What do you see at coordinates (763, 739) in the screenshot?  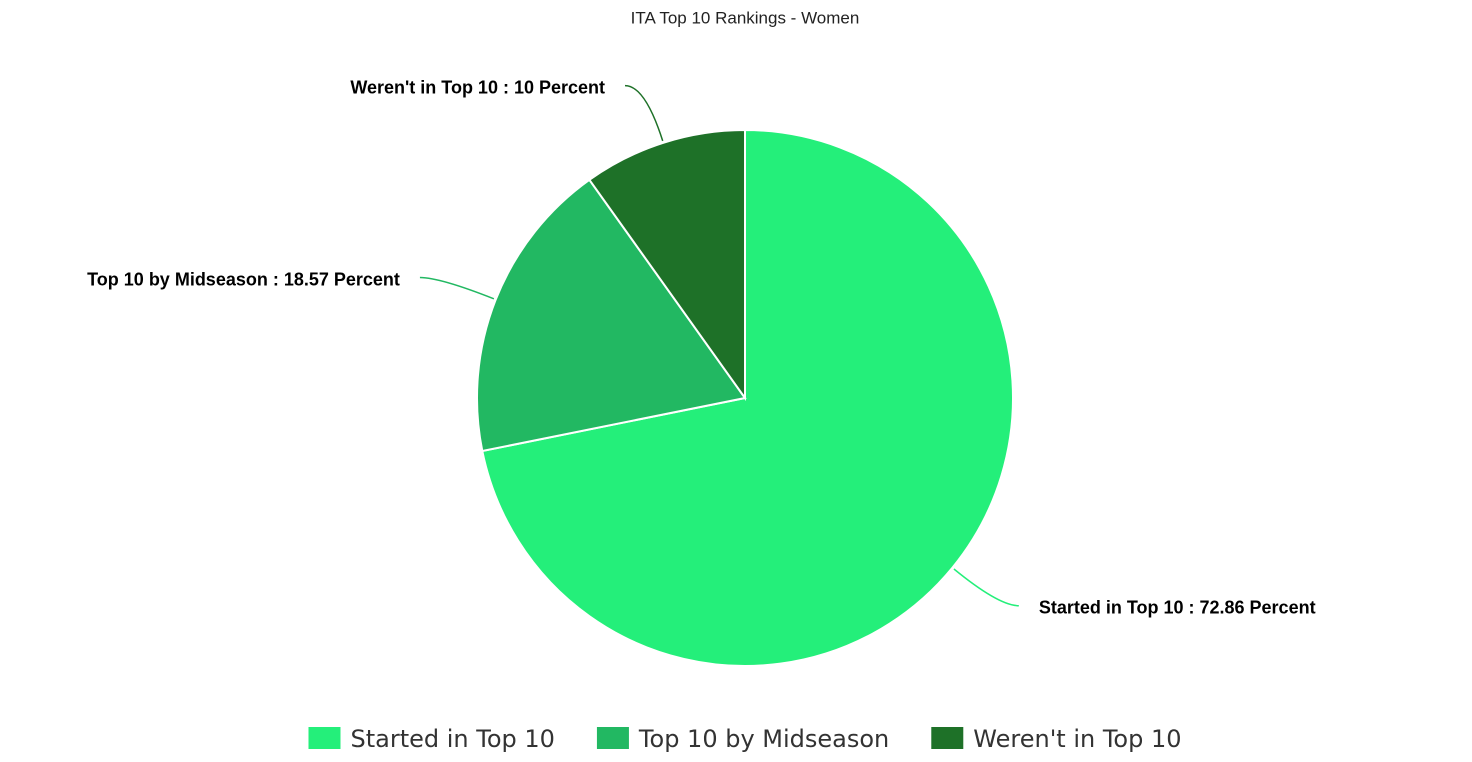 I see `legend-label: Top 10 by Midseason` at bounding box center [763, 739].